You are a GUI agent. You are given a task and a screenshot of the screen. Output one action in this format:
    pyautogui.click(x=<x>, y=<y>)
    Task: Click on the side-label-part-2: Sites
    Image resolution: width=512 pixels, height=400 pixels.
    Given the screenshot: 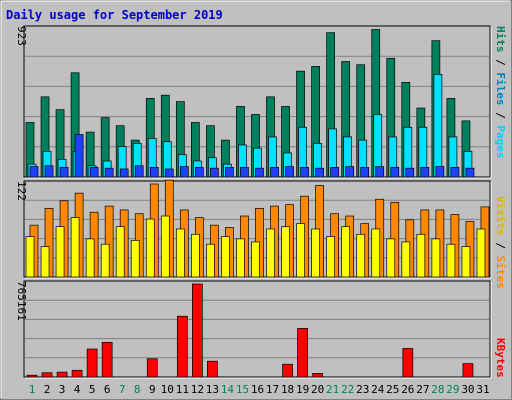 What is the action you would take?
    pyautogui.click(x=500, y=272)
    